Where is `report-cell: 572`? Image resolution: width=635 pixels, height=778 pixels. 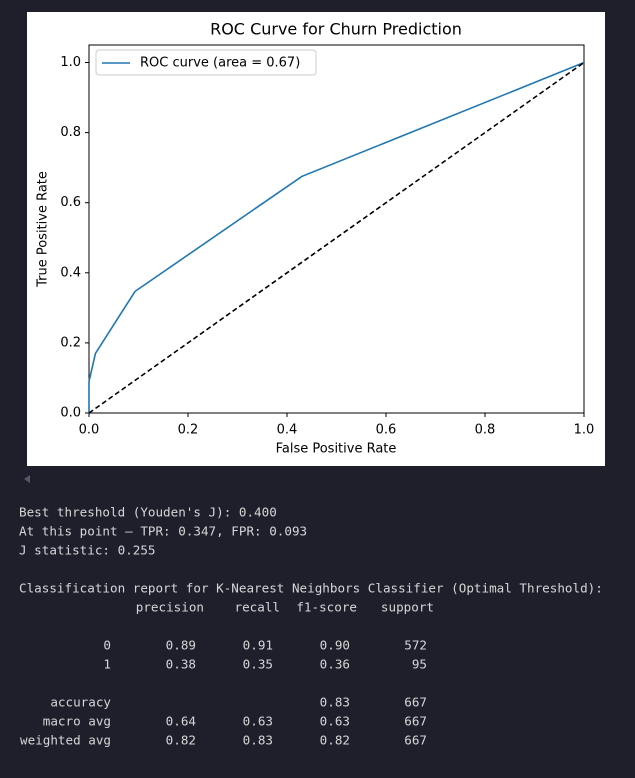 report-cell: 572 is located at coordinates (415, 645).